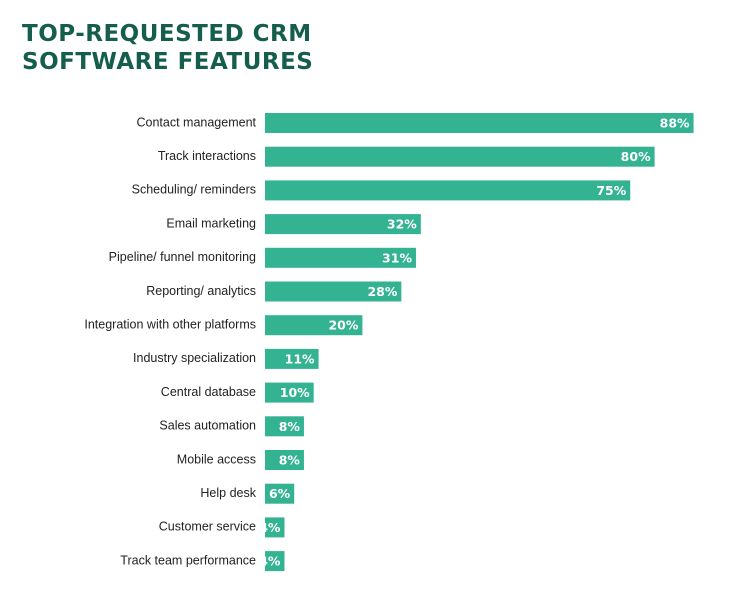 The width and height of the screenshot is (750, 600). I want to click on bar-row: Reporting/ analytics 28%, so click(274, 291).